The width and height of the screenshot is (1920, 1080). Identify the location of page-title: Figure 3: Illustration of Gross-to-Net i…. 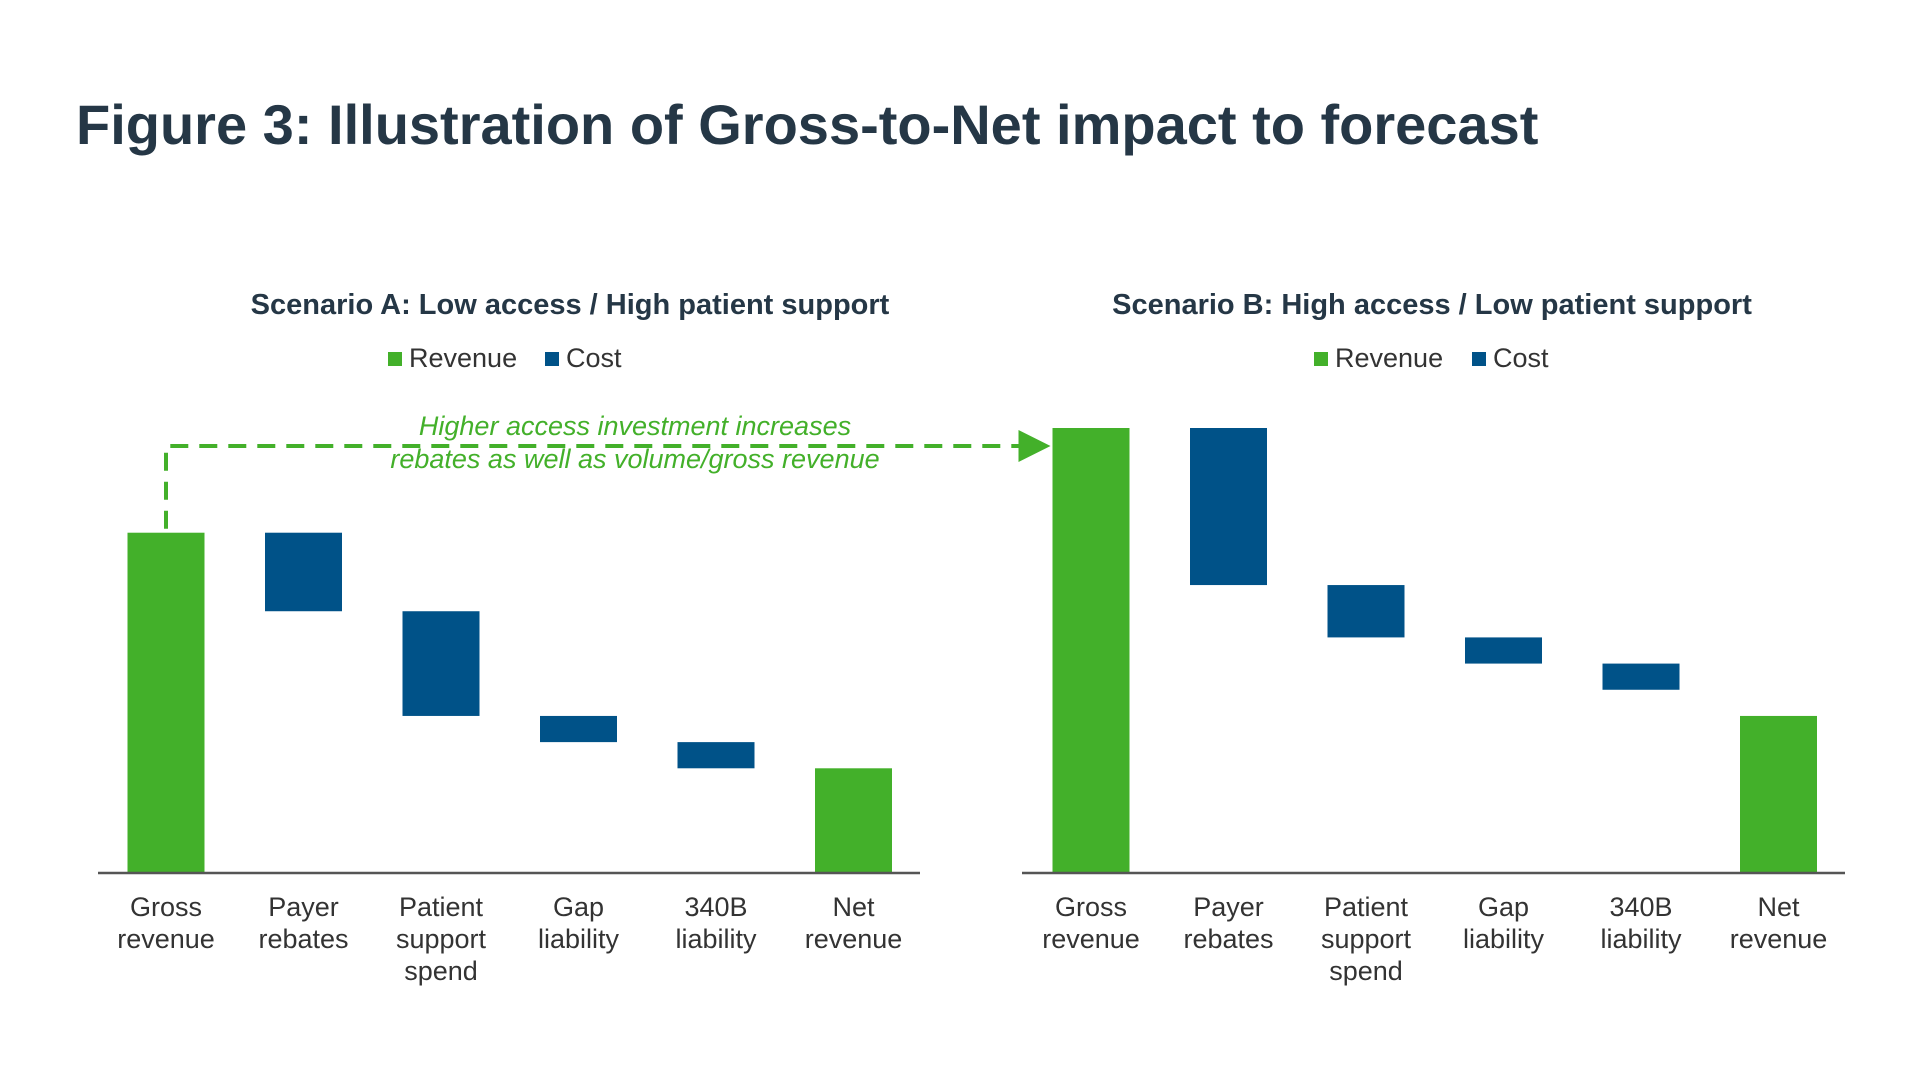
(807, 124).